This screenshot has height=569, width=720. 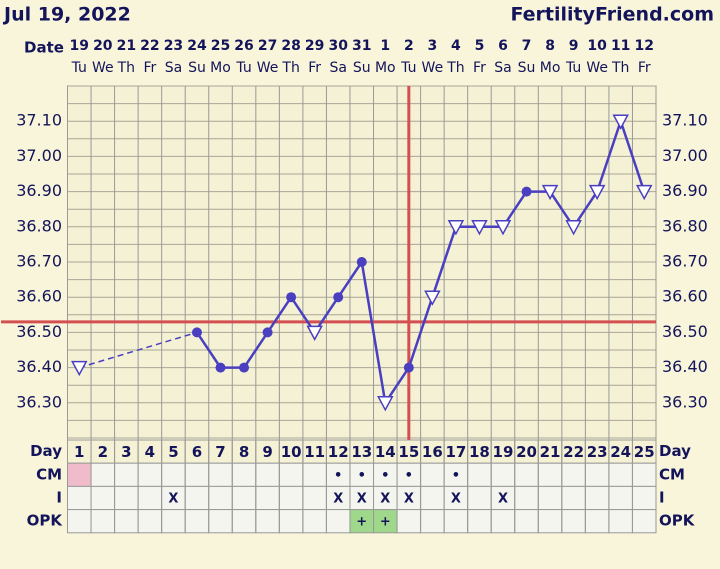 What do you see at coordinates (126, 68) in the screenshot?
I see `weekday-label: Th` at bounding box center [126, 68].